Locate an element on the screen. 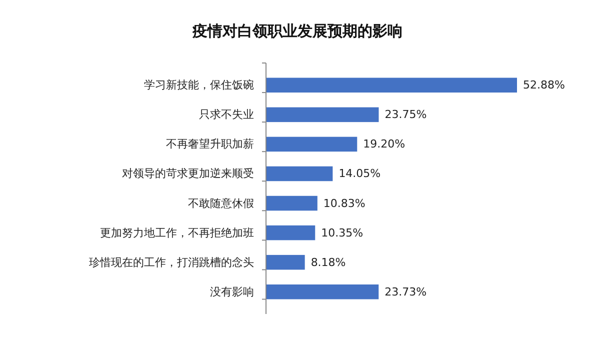  data-label: 14.05% is located at coordinates (359, 173).